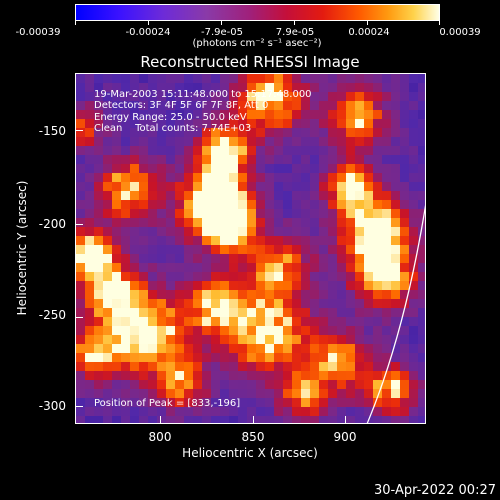 The width and height of the screenshot is (500, 500). I want to click on colorbar-tick, so click(148, 22).